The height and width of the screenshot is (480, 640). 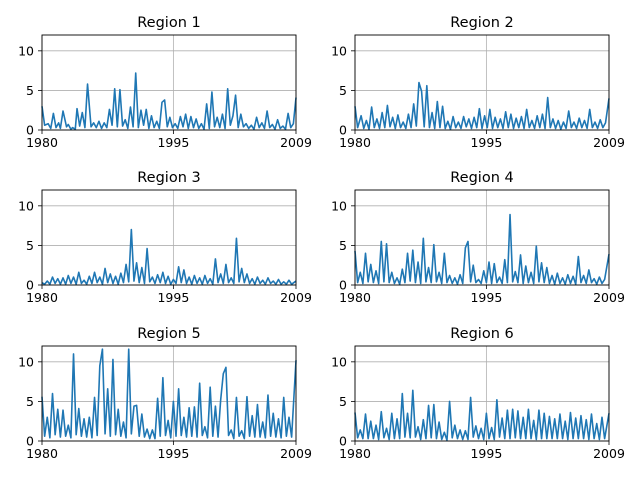 I want to click on subplot-title: Region 2, so click(x=481, y=23).